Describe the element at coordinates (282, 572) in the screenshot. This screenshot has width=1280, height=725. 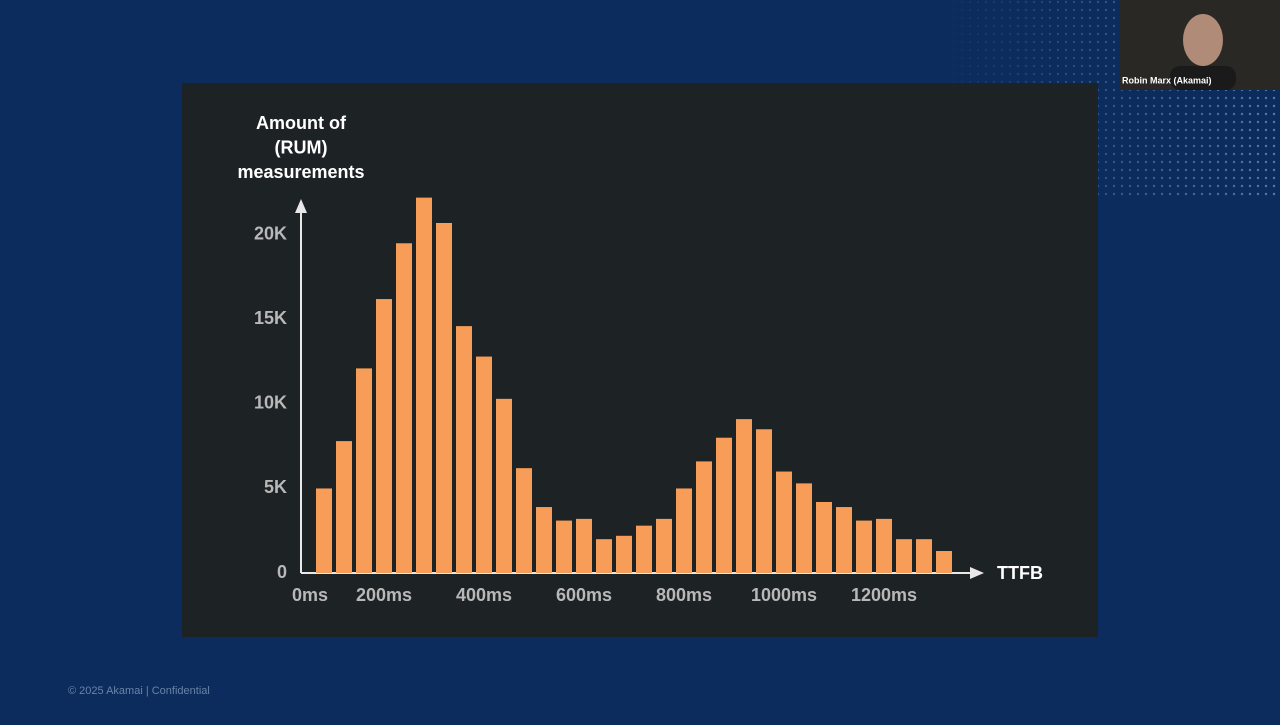
I see `y-tick-label: 0` at that location.